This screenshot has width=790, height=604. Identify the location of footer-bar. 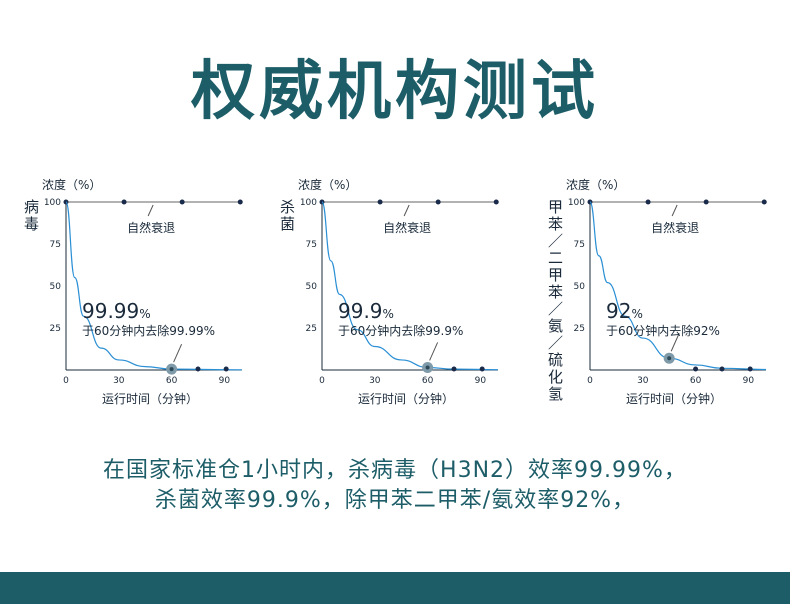
(395, 588).